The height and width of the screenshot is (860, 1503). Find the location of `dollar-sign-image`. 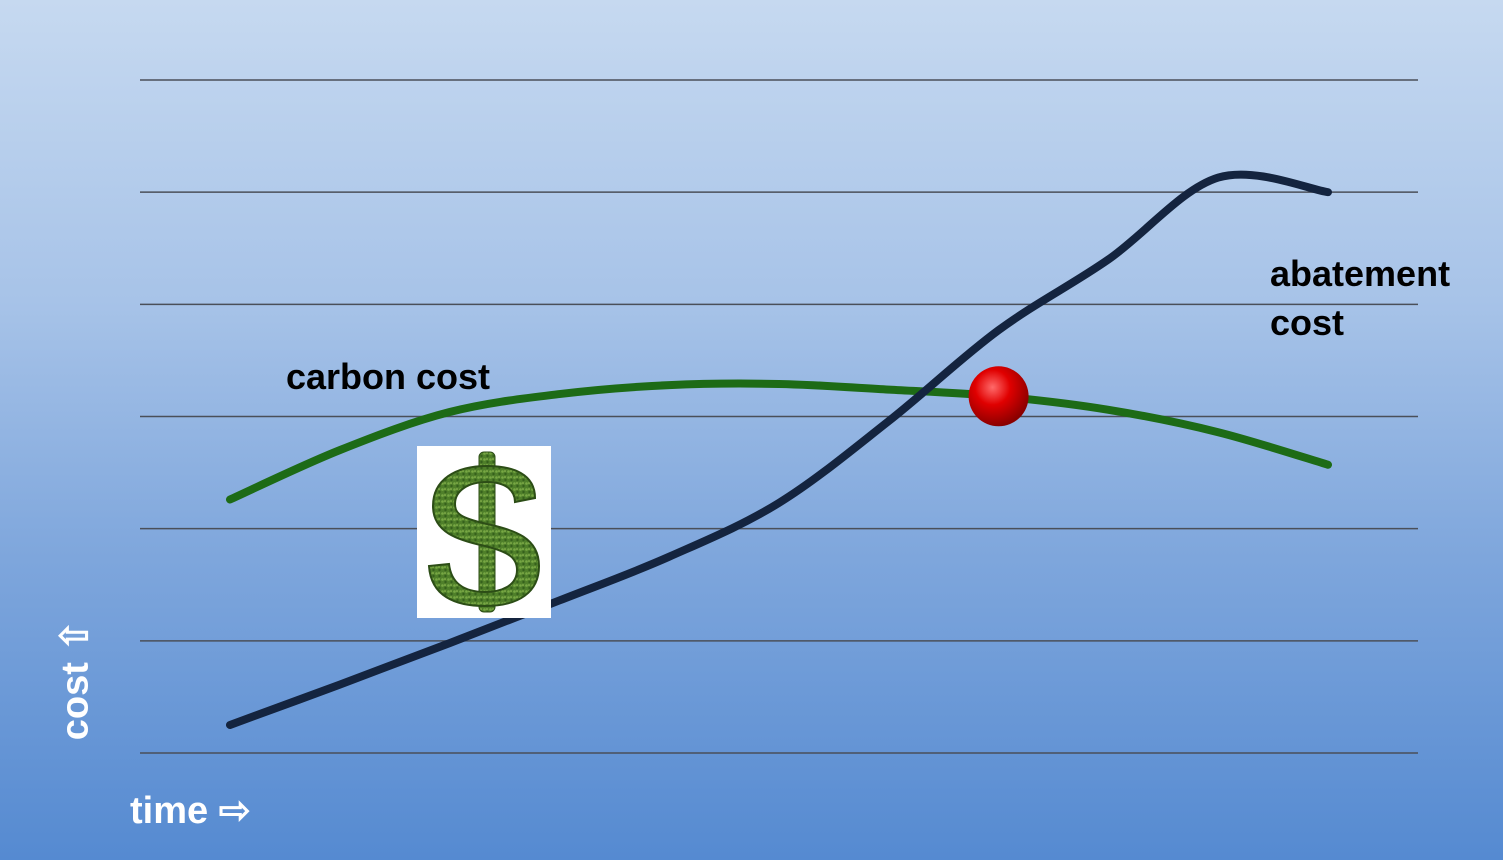

dollar-sign-image is located at coordinates (484, 532).